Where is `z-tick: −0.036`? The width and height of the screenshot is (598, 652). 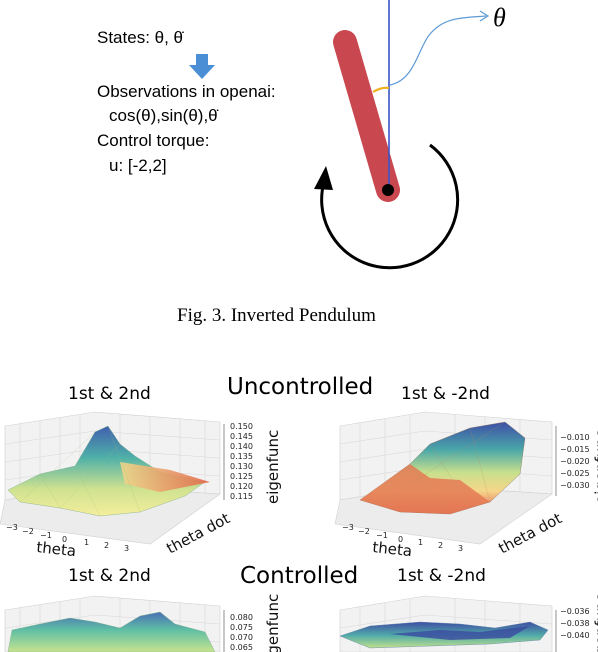
z-tick: −0.036 is located at coordinates (575, 611).